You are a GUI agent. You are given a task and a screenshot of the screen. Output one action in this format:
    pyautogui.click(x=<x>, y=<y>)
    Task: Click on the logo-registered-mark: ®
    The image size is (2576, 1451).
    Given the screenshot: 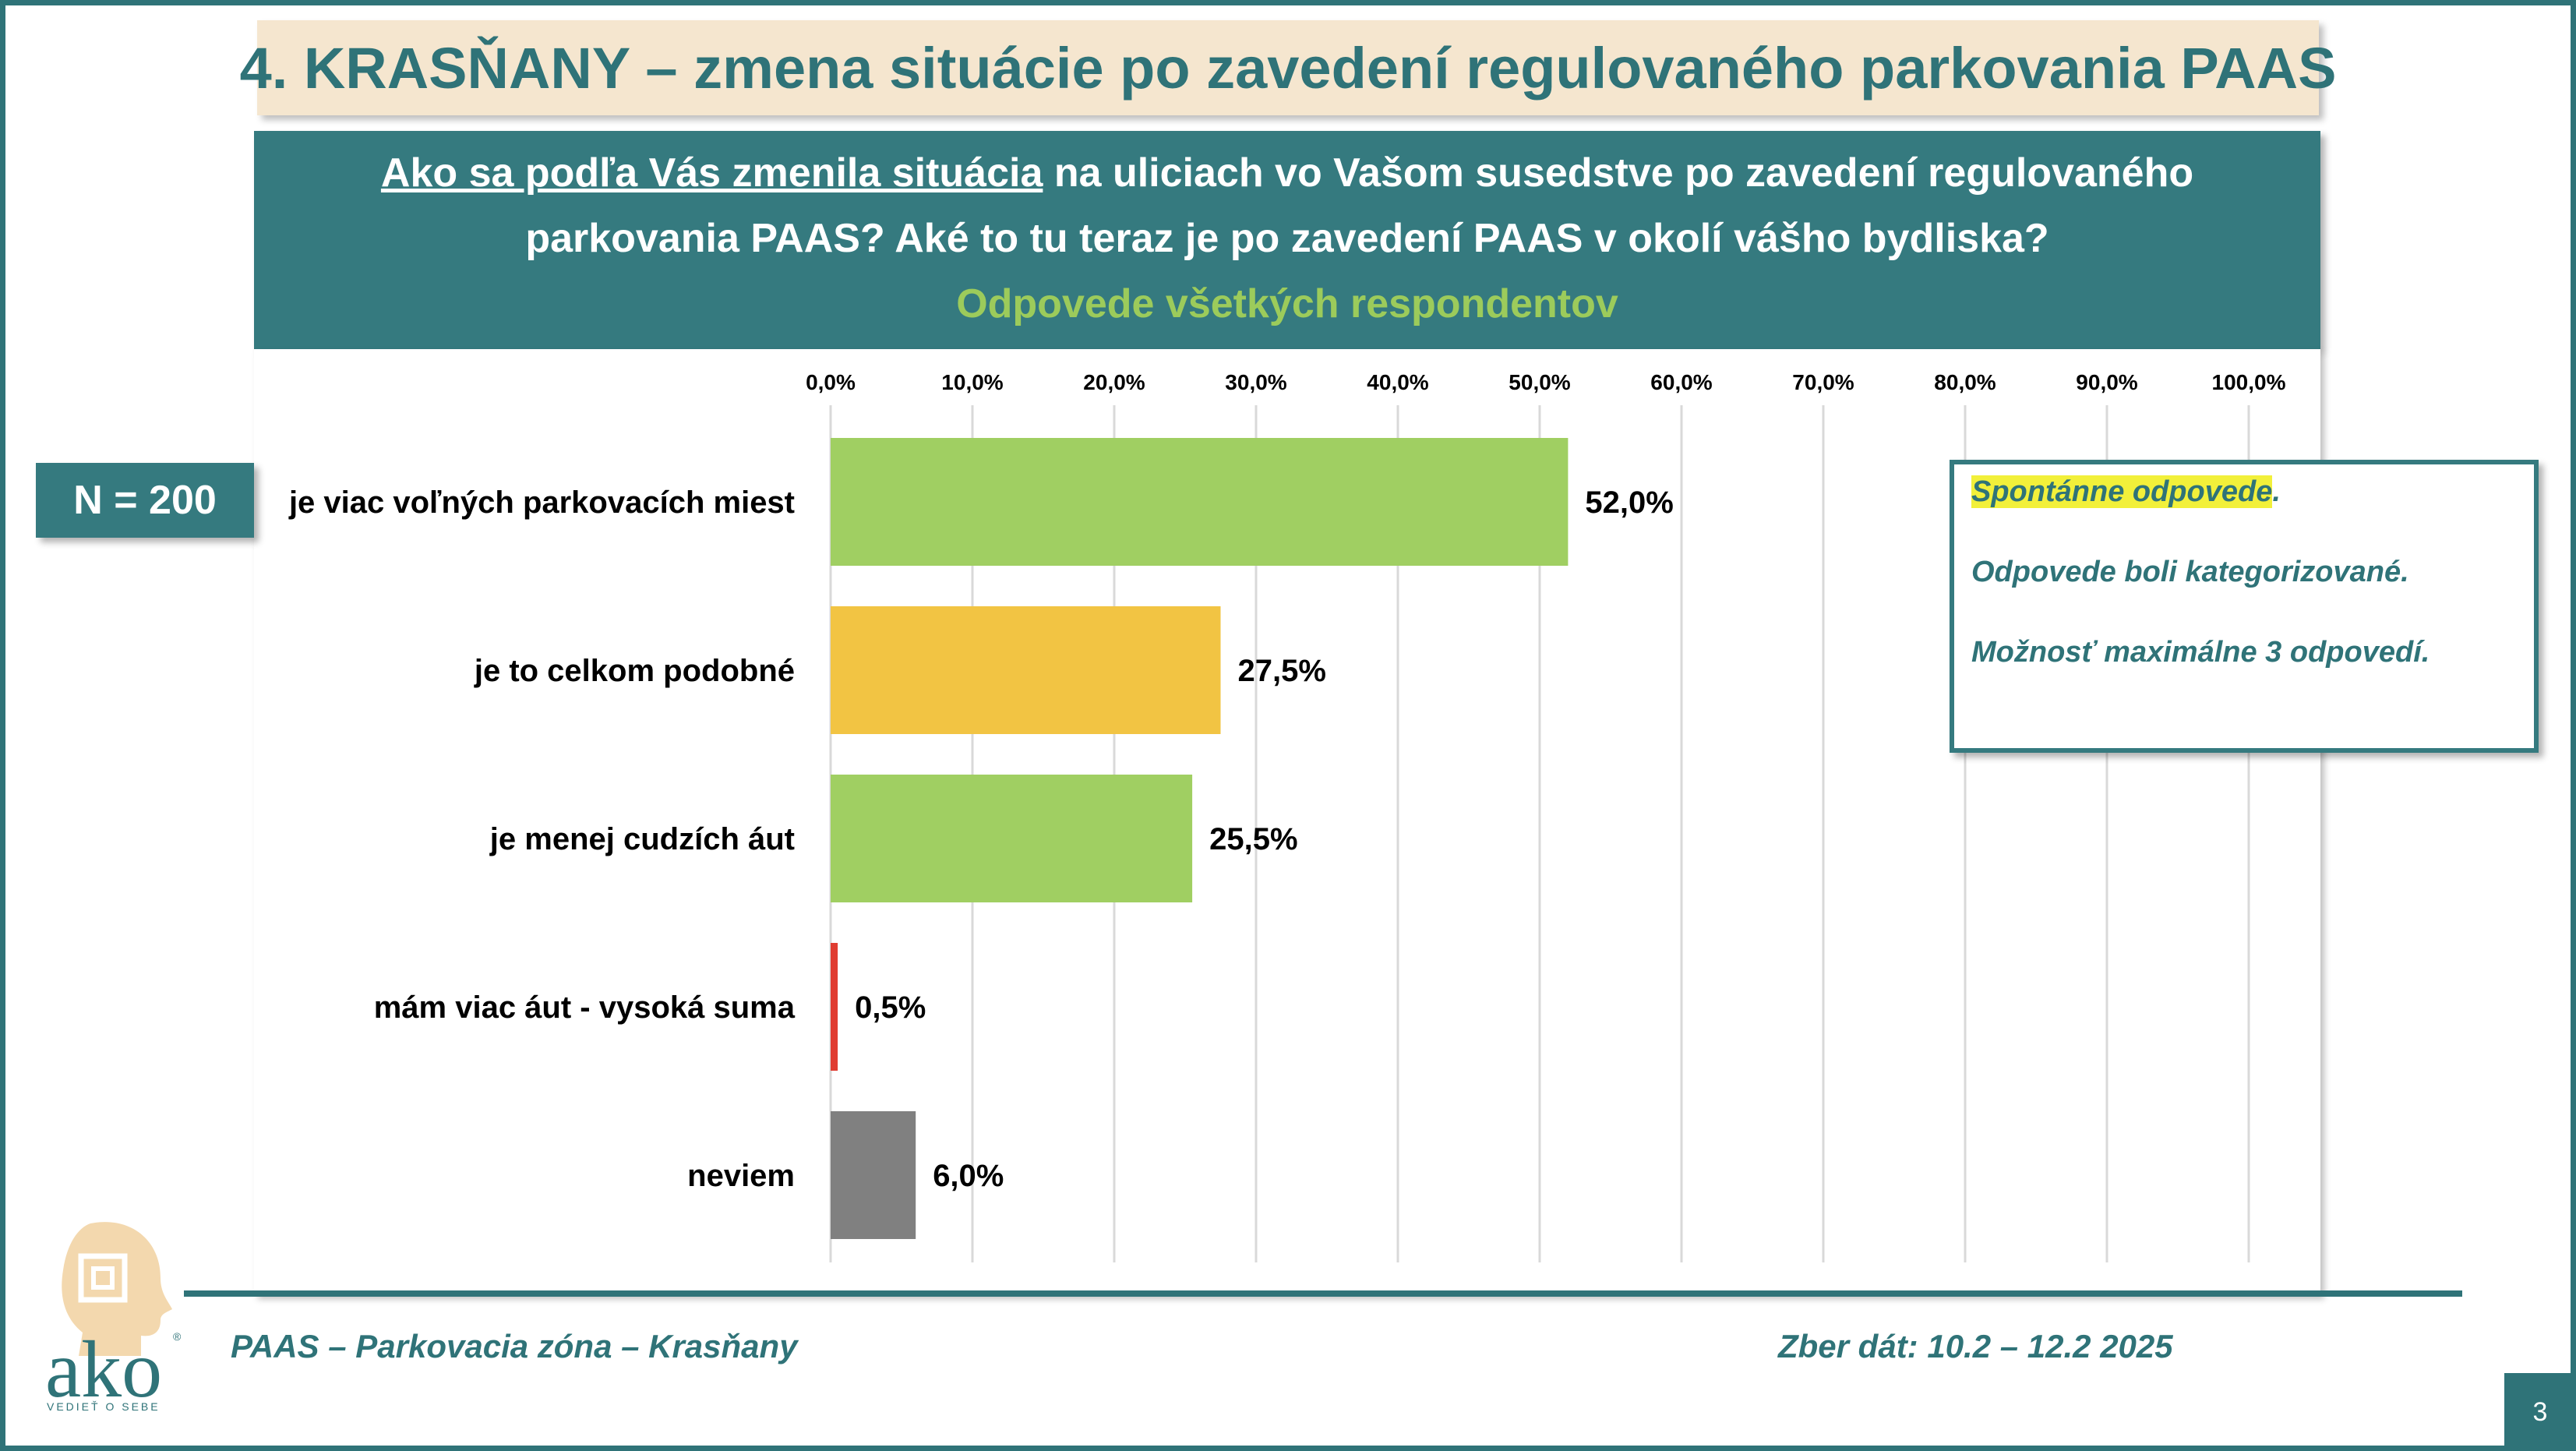 What is the action you would take?
    pyautogui.click(x=177, y=1336)
    